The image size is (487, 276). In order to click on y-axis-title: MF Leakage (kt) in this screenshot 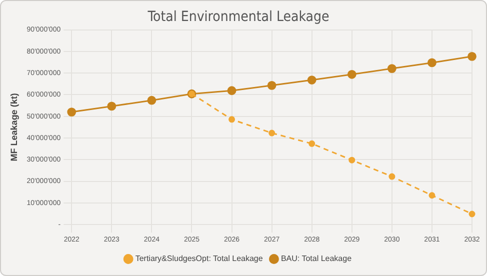, I will do `click(13, 127)`.